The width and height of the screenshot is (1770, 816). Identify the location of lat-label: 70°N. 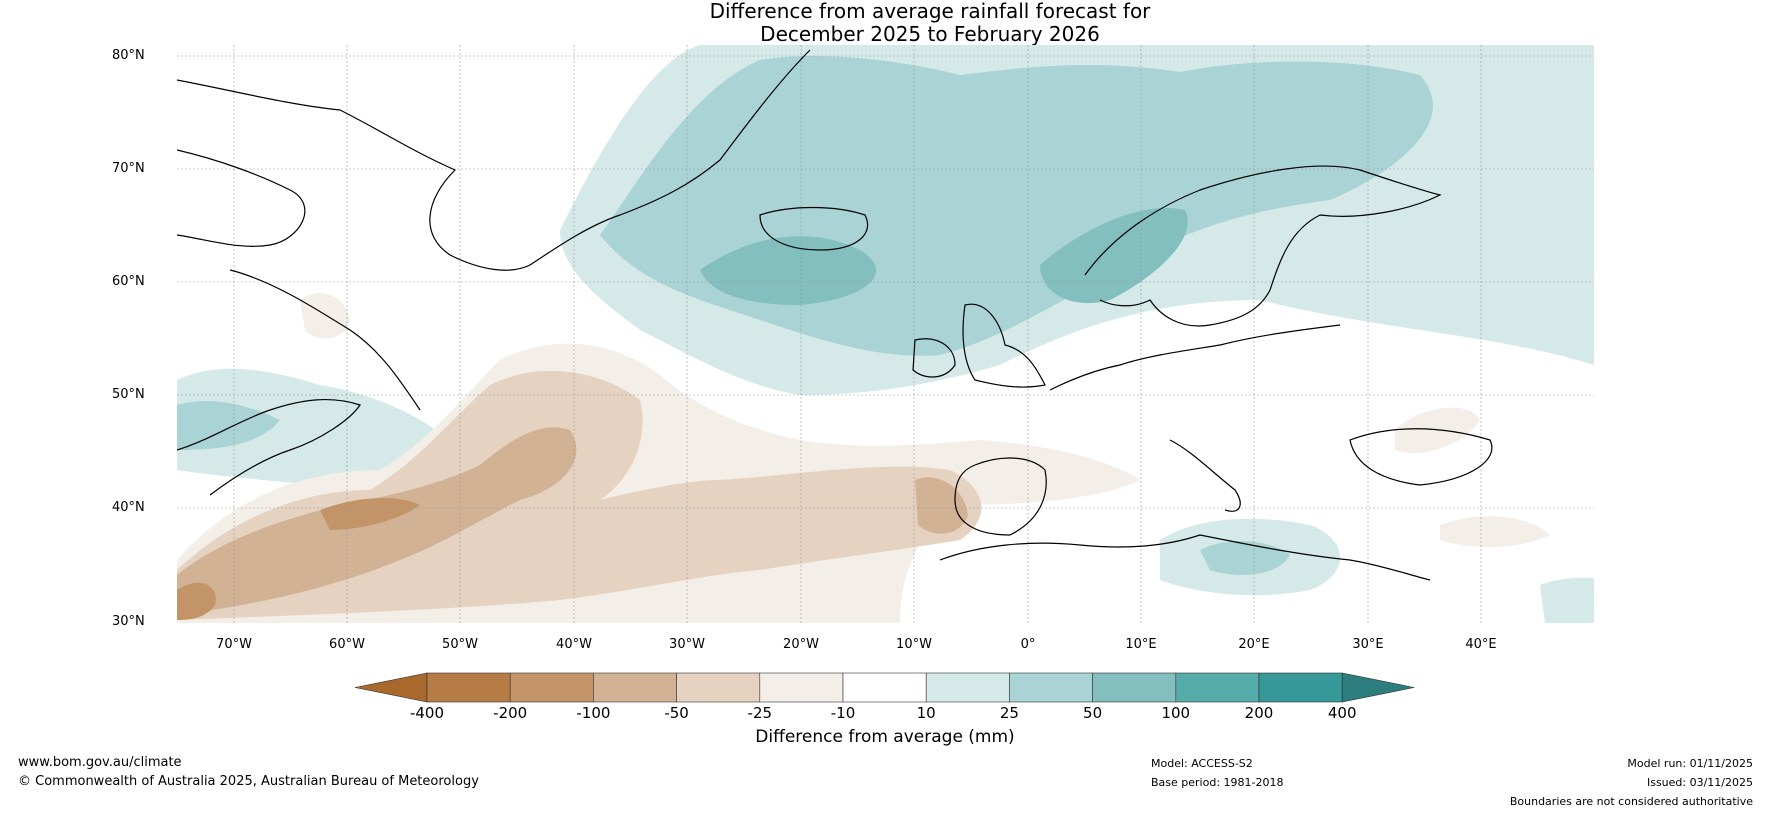
(128, 168).